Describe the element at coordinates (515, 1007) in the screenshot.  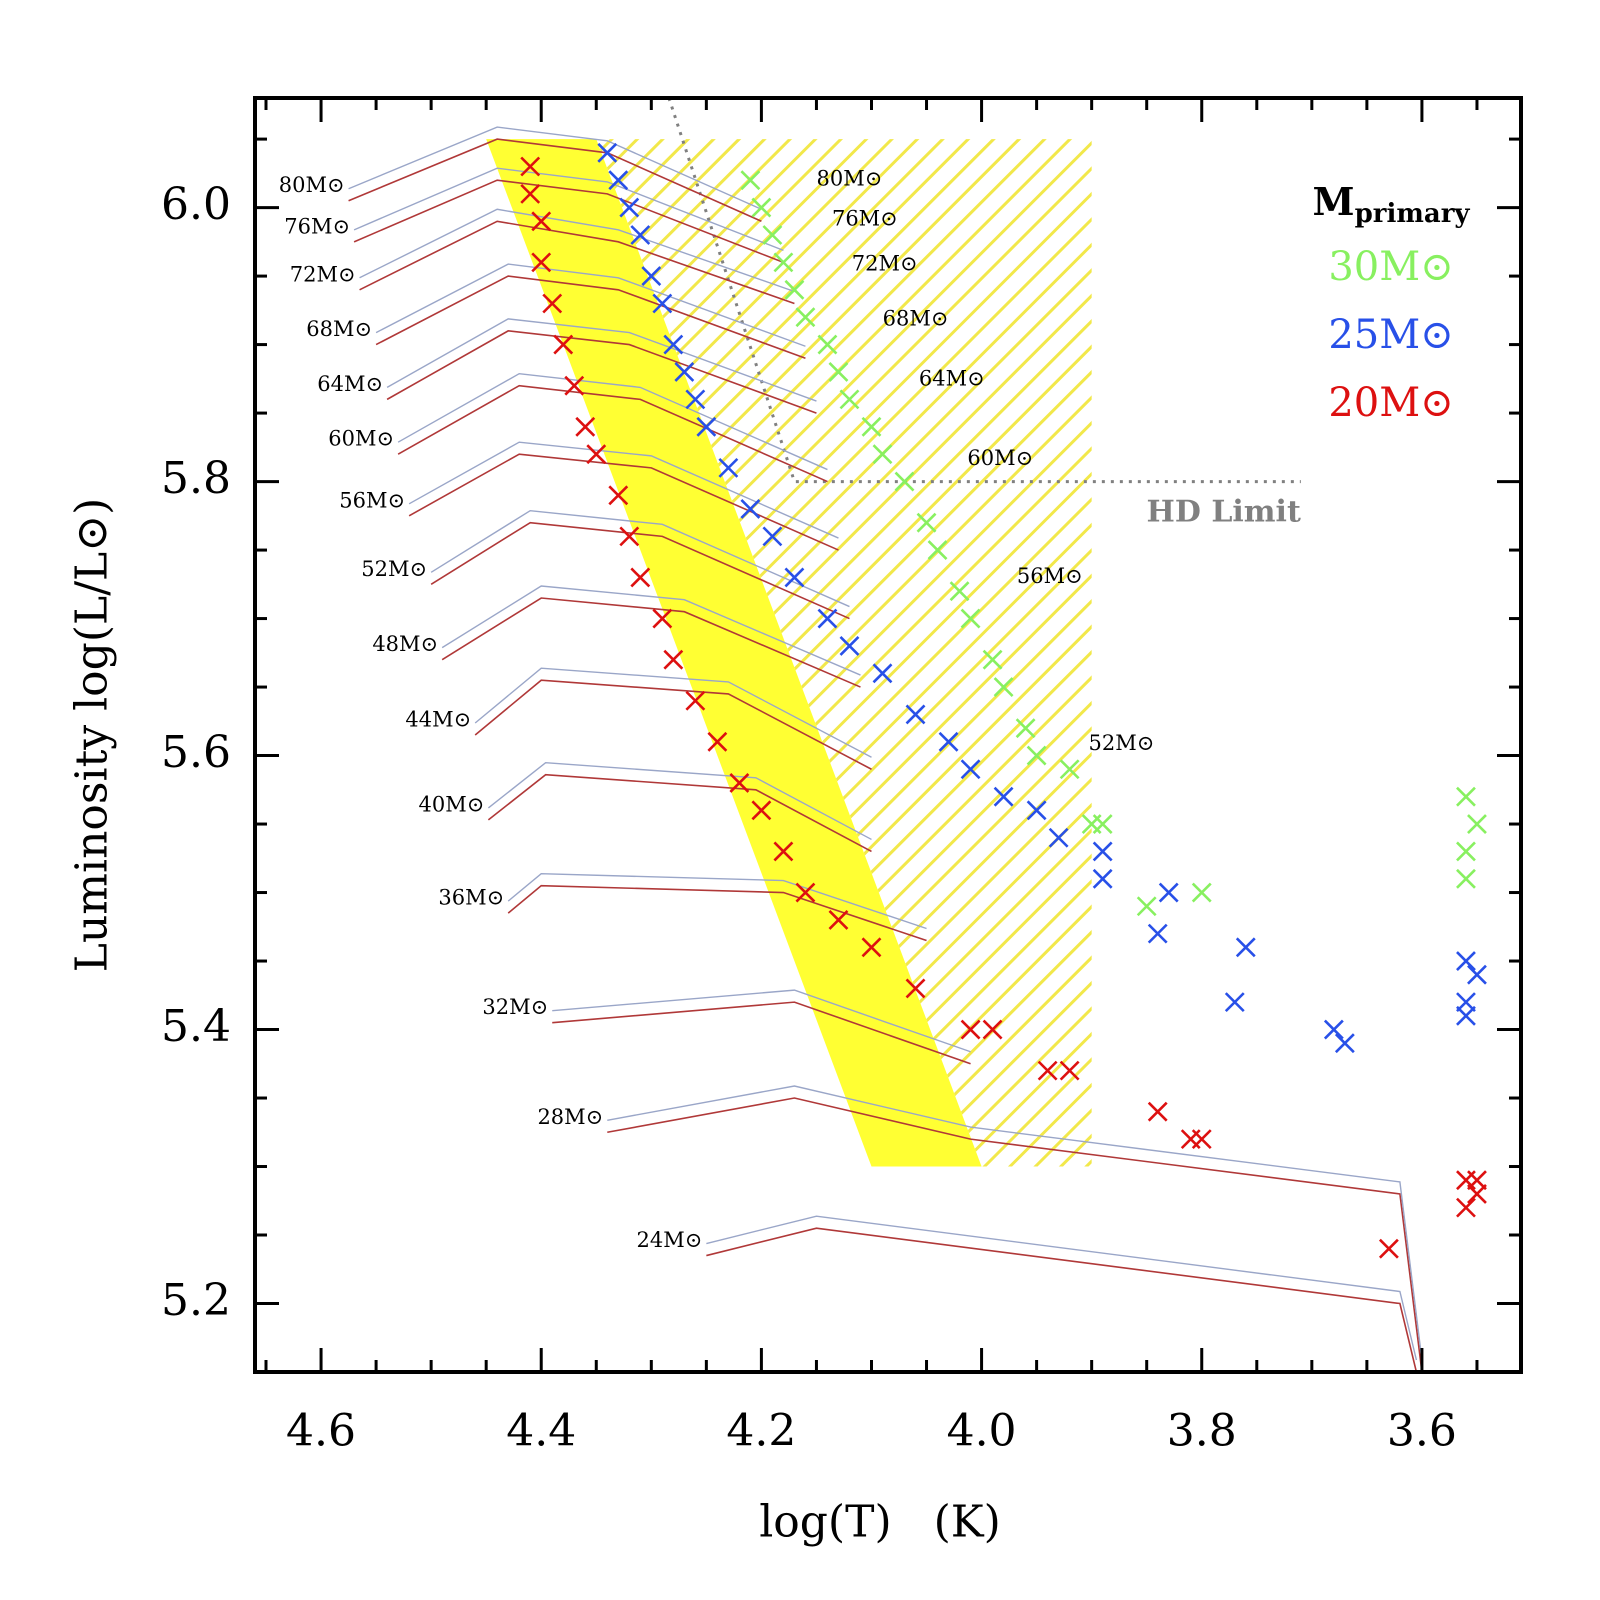
I see `track-label: 32M⊙` at that location.